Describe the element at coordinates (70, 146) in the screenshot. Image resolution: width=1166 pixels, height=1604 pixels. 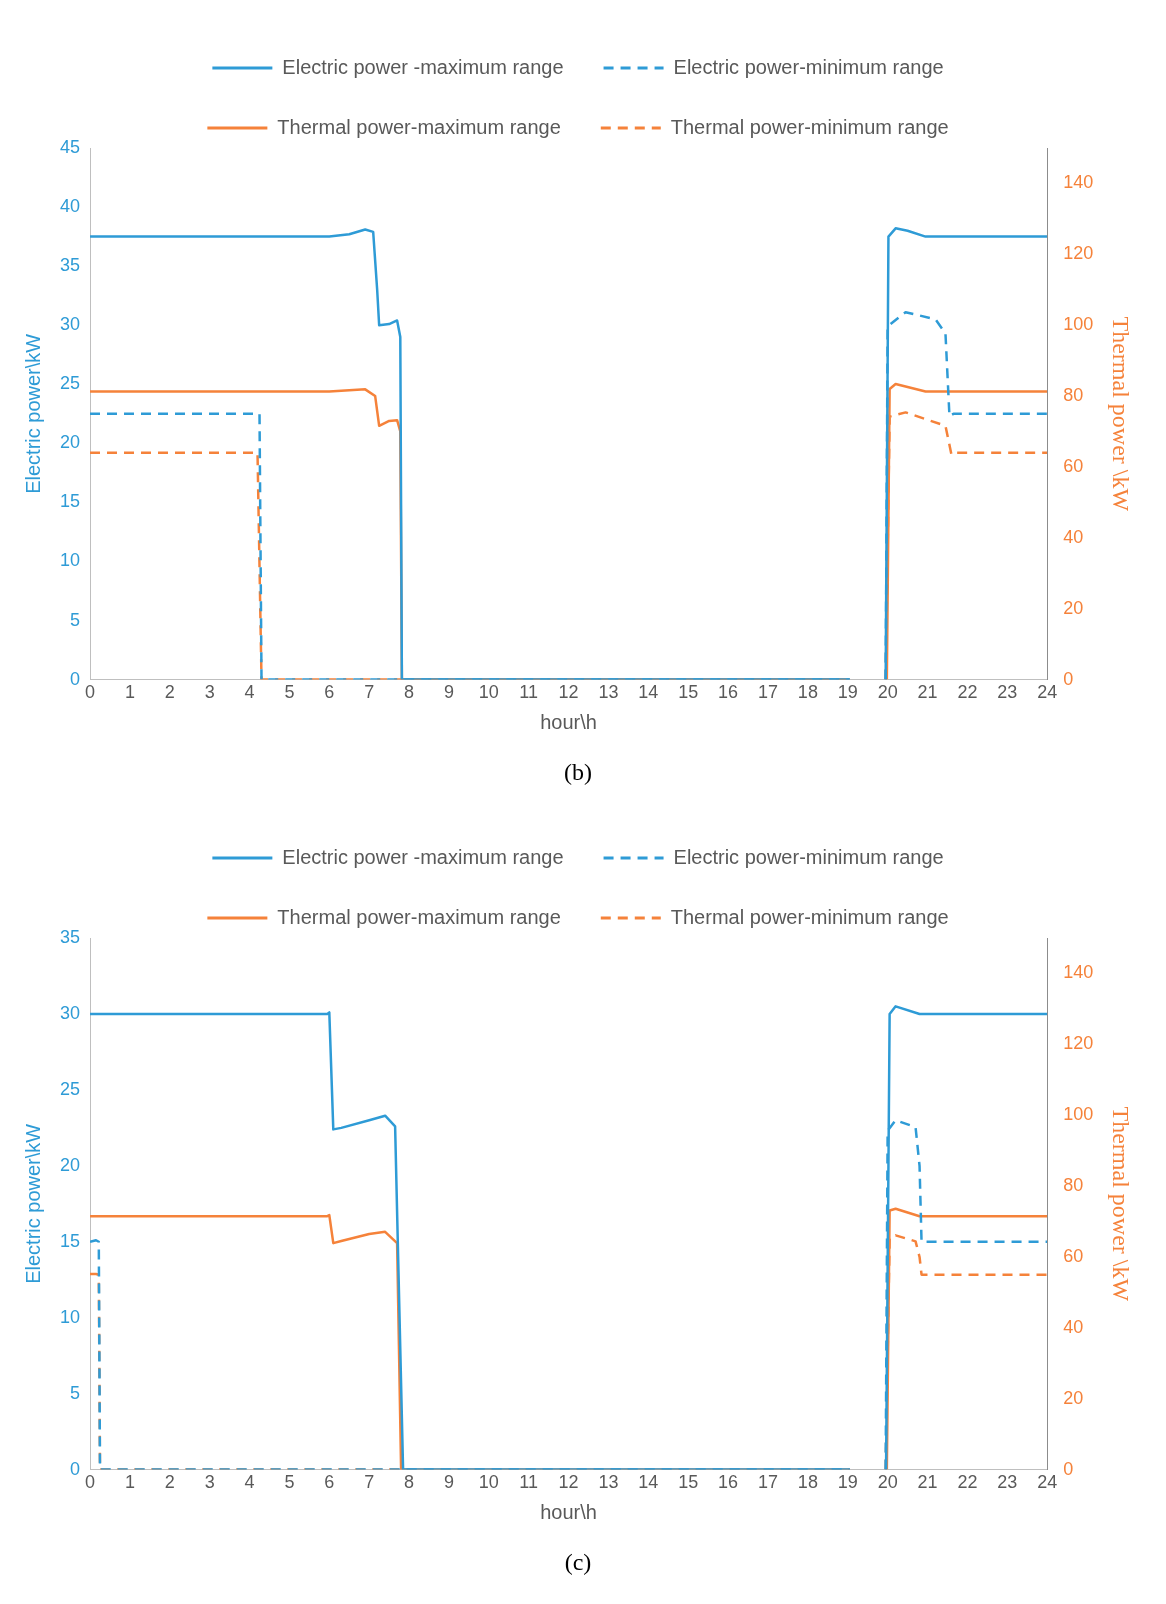
I see `y-tick-label: 45` at that location.